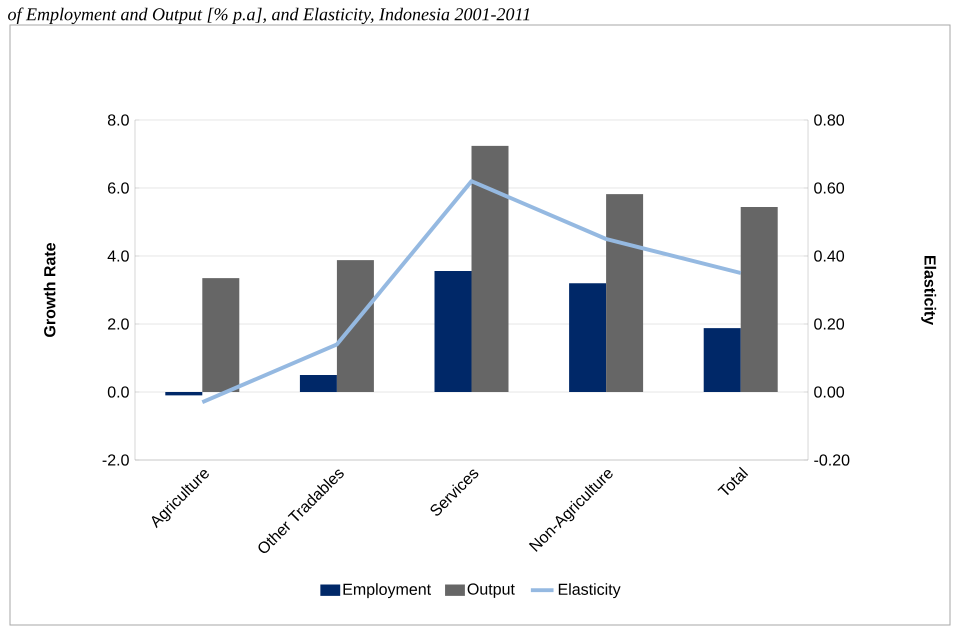 This screenshot has height=627, width=955. What do you see at coordinates (829, 392) in the screenshot?
I see `y2-tick-label: 0.00` at bounding box center [829, 392].